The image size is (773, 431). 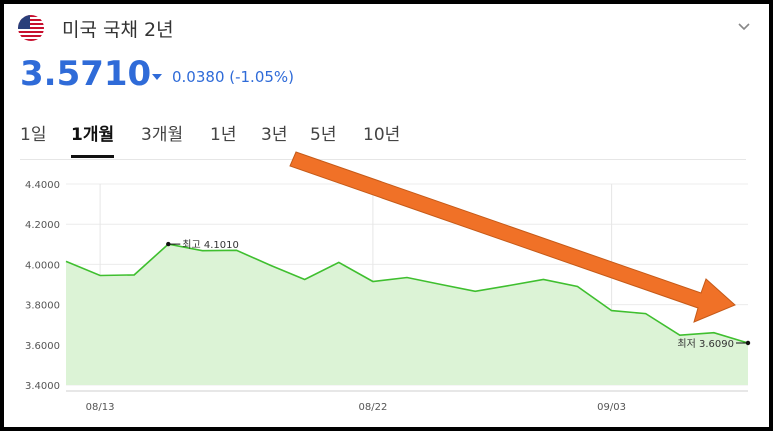 I want to click on triangle-down-icon, so click(x=157, y=77).